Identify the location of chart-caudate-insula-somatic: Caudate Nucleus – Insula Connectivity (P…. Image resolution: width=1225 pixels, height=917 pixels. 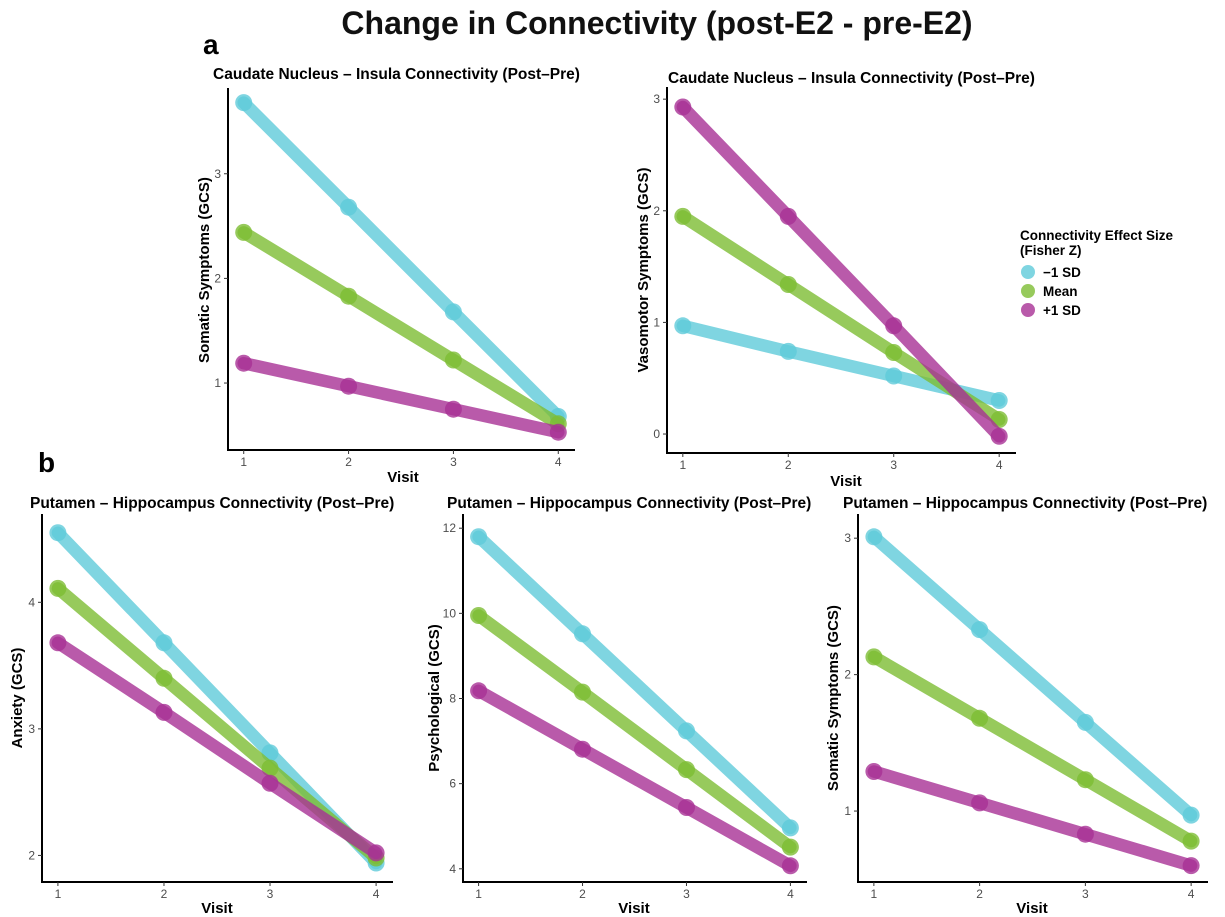
(388, 276).